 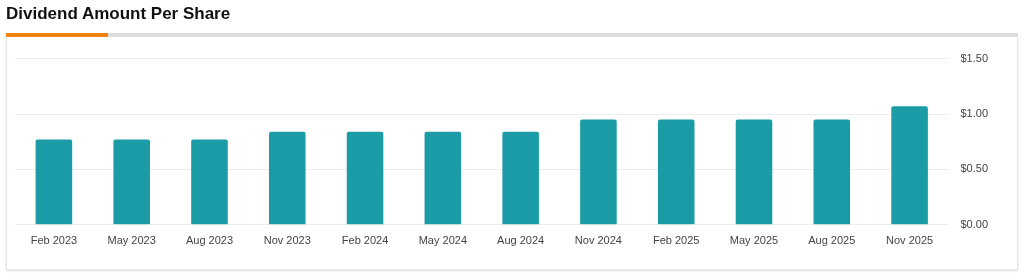 What do you see at coordinates (131, 240) in the screenshot?
I see `x-tick-label: May 2023` at bounding box center [131, 240].